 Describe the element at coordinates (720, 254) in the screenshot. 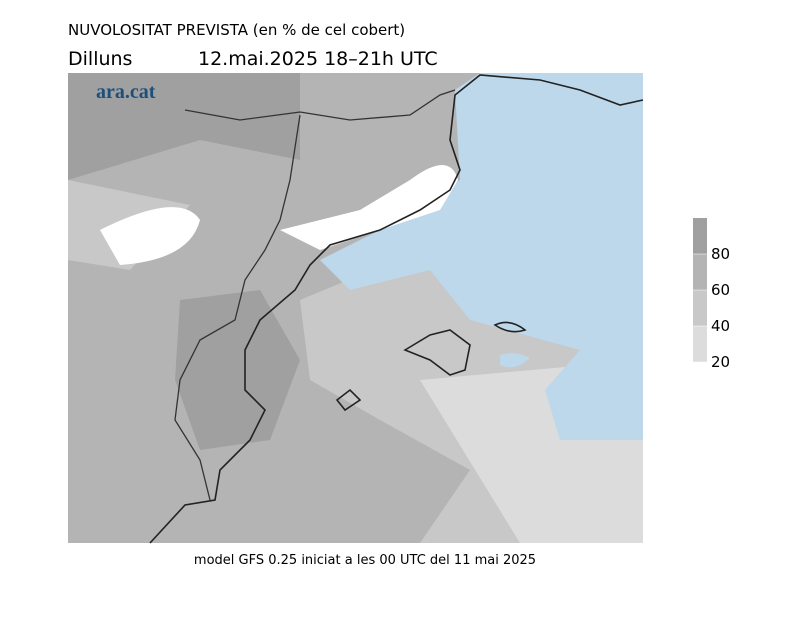

I see `legend-label: 80` at that location.